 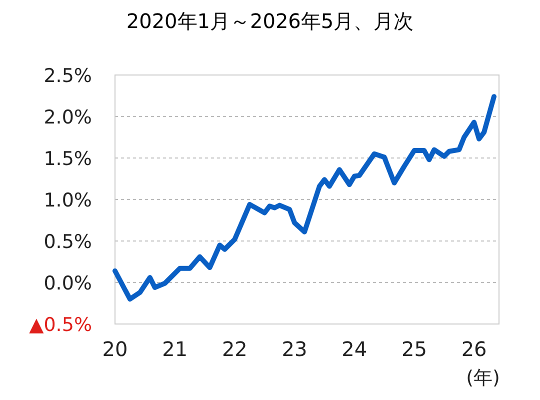 I want to click on y-tick-label: 2.0%, so click(x=68, y=117).